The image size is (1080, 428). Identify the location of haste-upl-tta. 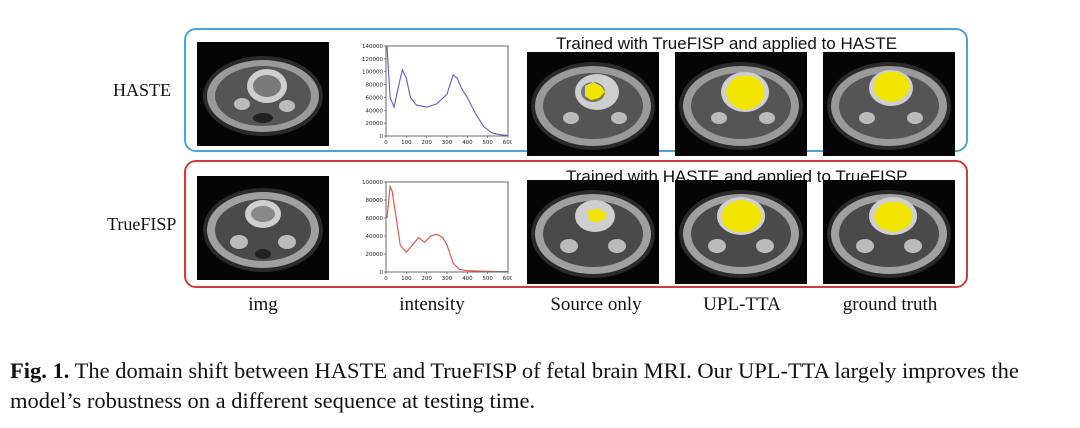
(741, 104).